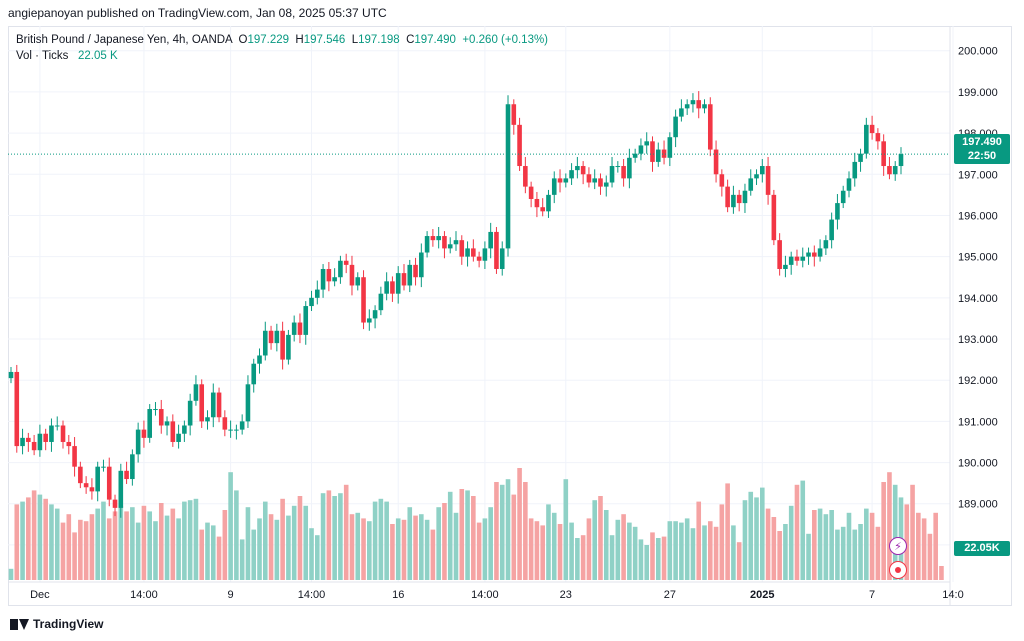 This screenshot has height=641, width=1024. What do you see at coordinates (762, 595) in the screenshot?
I see `time-tick-label: 2025` at bounding box center [762, 595].